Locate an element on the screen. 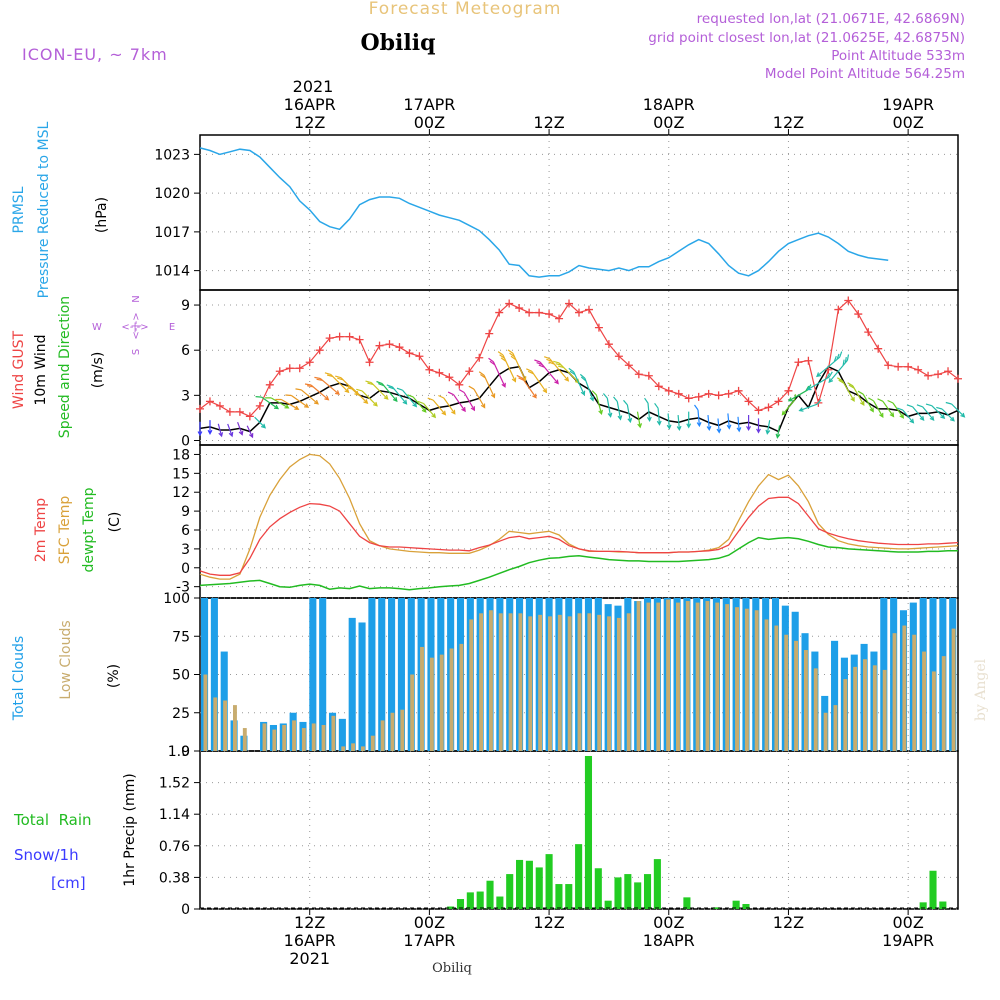 This screenshot has width=1000, height=1000. top-hour-label: 00Z is located at coordinates (429, 122).